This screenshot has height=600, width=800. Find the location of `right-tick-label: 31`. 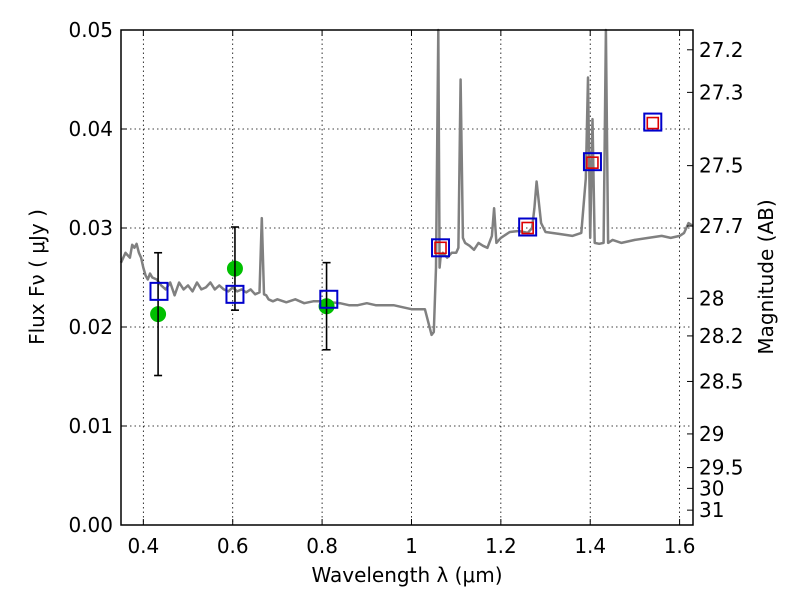

right-tick-label: 31 is located at coordinates (711, 510).